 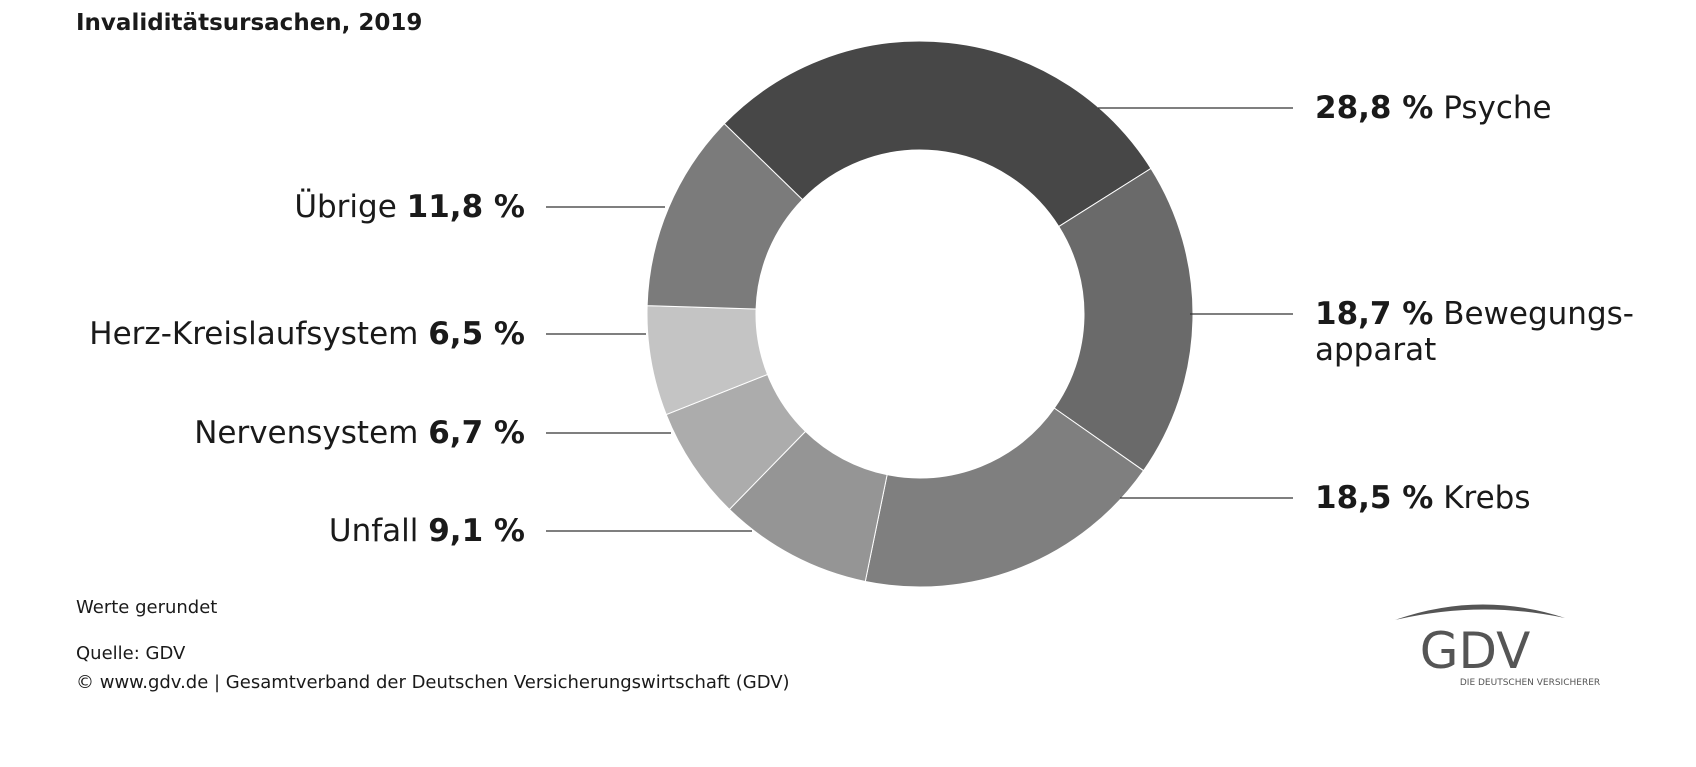 I want to click on source: Quelle: GDV, so click(x=131, y=653).